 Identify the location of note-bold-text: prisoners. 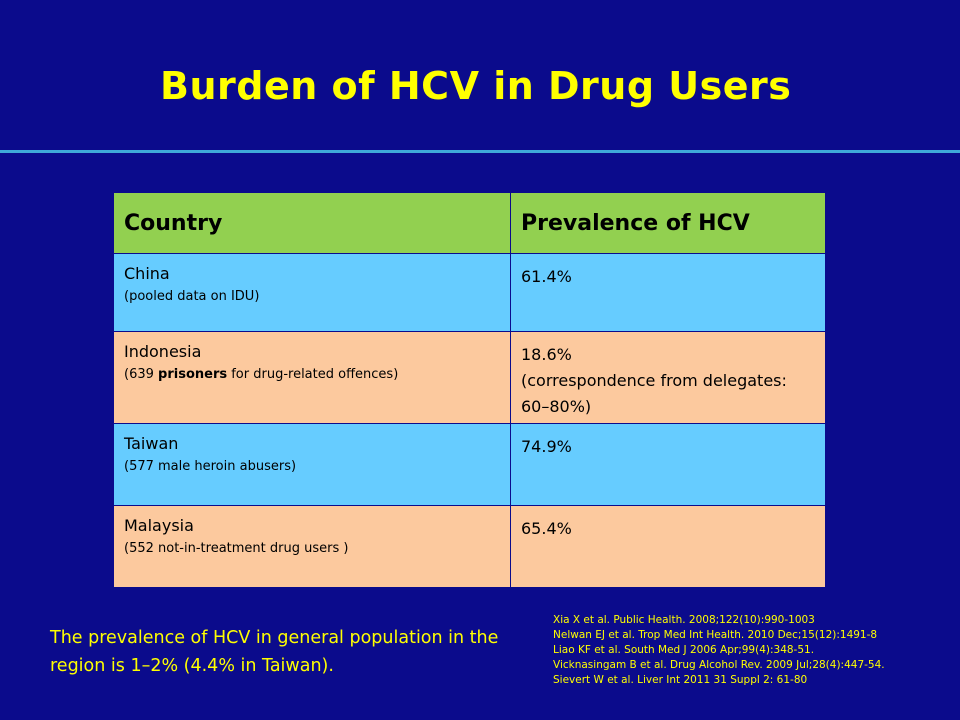
(193, 374).